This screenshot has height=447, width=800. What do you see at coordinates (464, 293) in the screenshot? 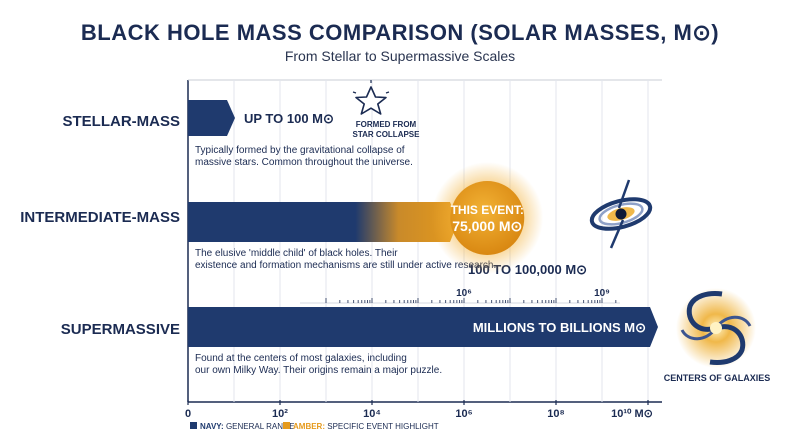
I see `inner-tick-label: 10⁶` at bounding box center [464, 293].